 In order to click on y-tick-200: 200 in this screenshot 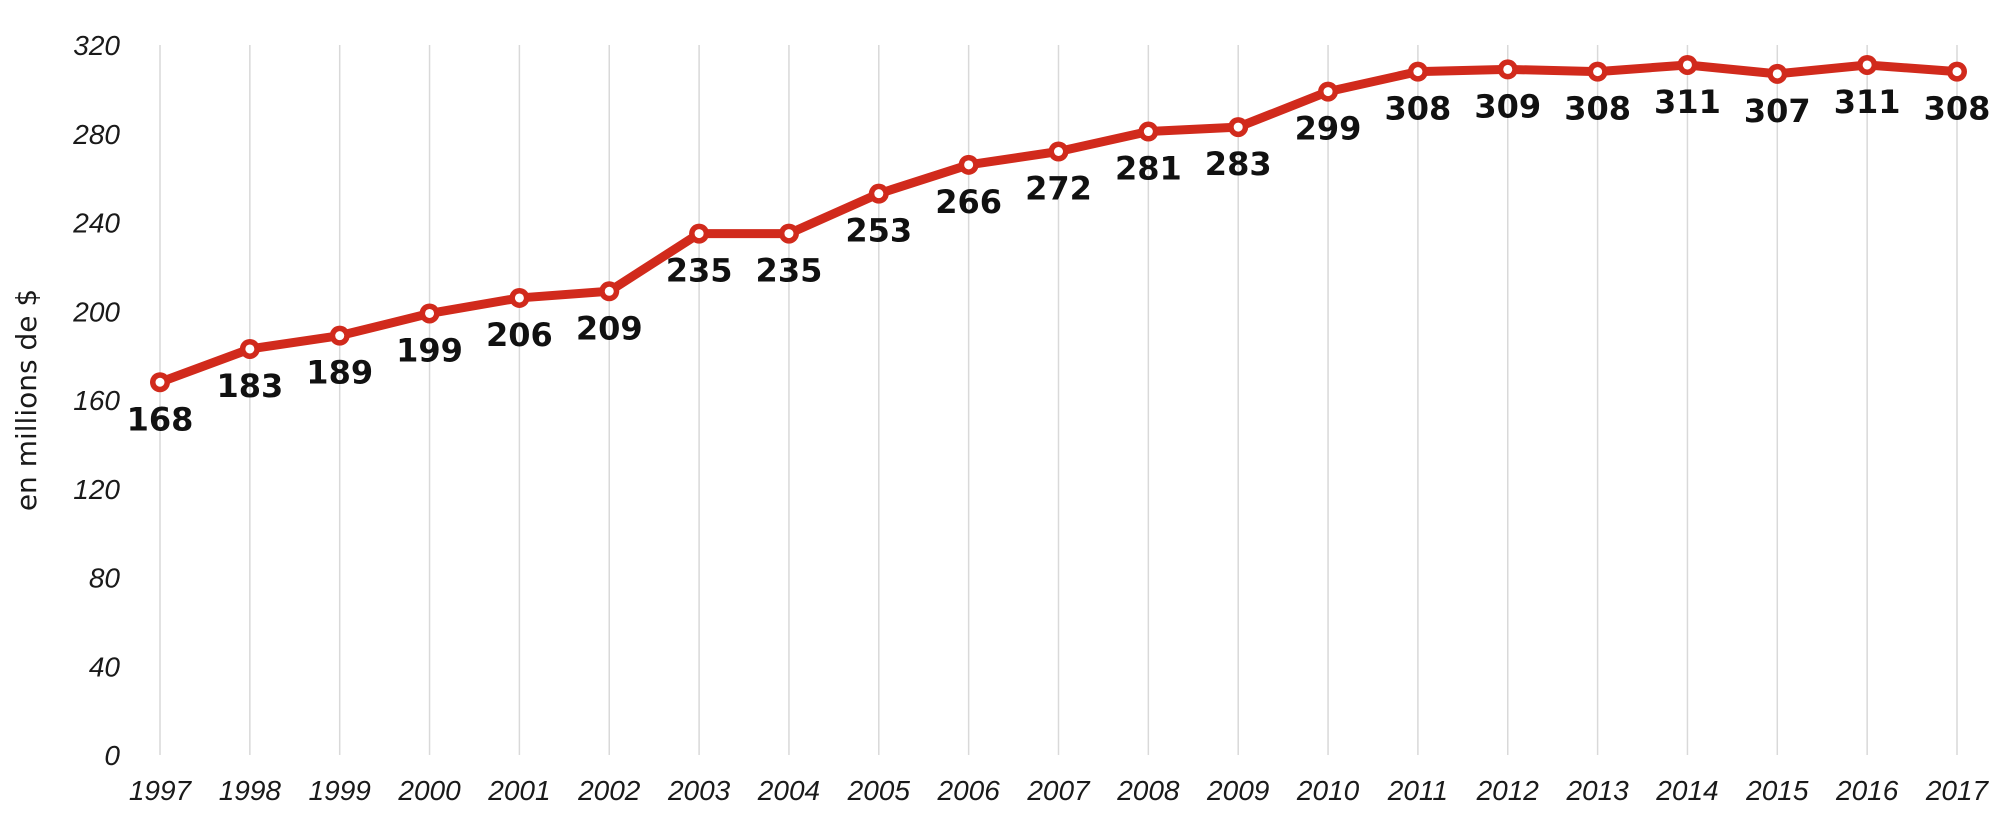, I will do `click(96, 311)`.